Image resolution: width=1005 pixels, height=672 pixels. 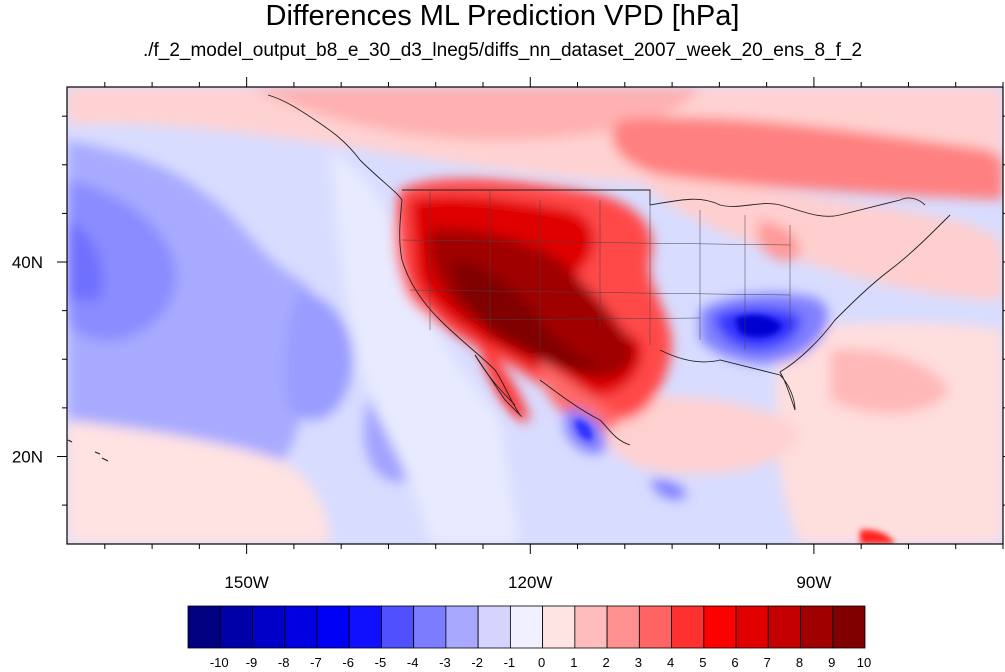 I want to click on colorbar-label: 2, so click(x=605, y=662).